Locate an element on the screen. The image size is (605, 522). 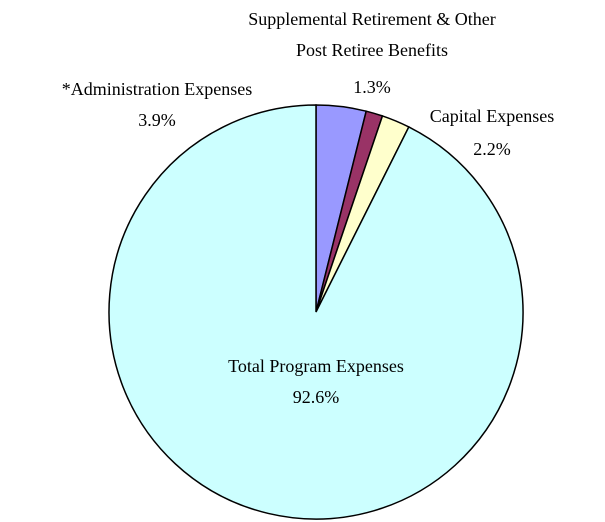
category-label: Capital Expenses is located at coordinates (492, 116).